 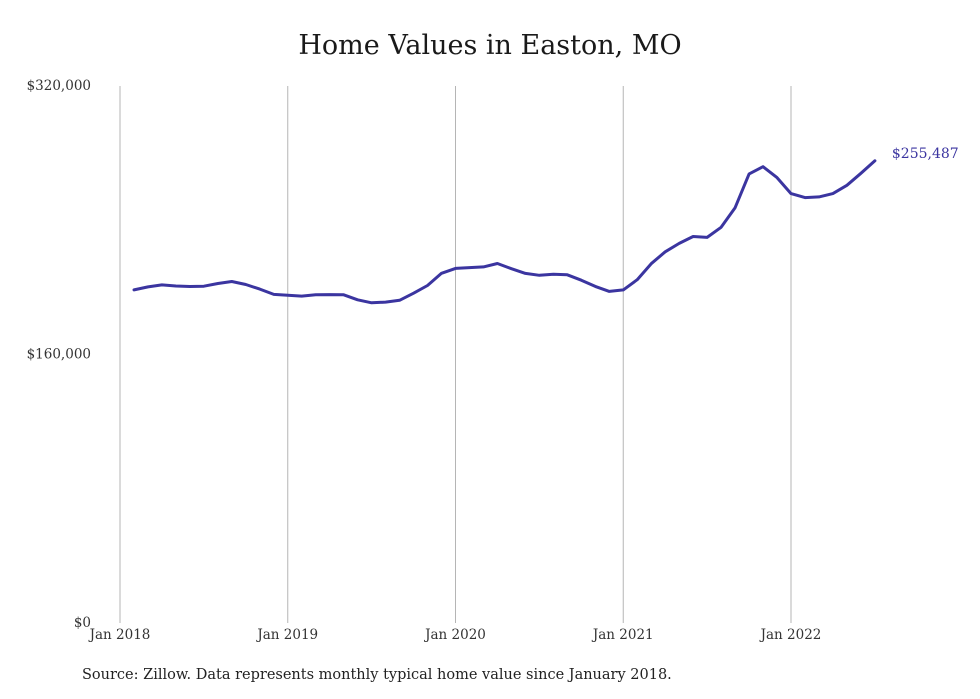 I want to click on chart-title: Home Values in Easton, MO, so click(x=490, y=45).